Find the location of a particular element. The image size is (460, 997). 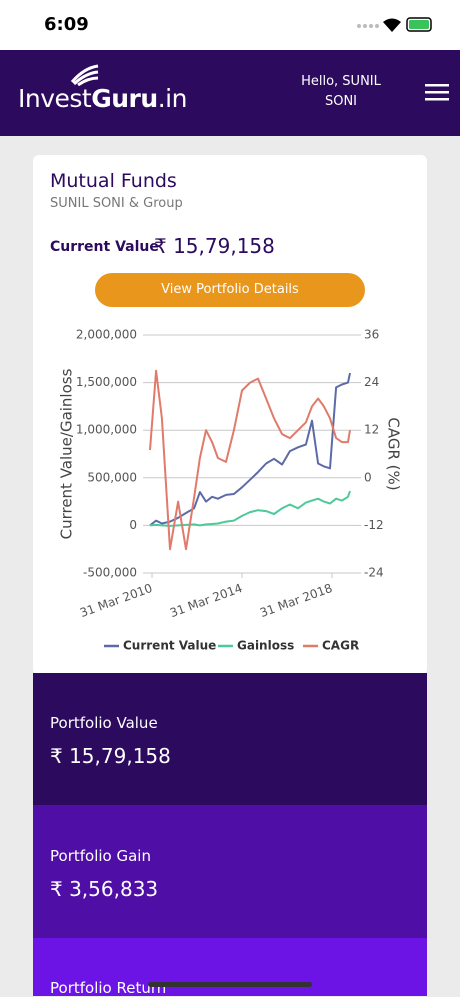

panel-label: Portfolio Gain is located at coordinates (100, 856).